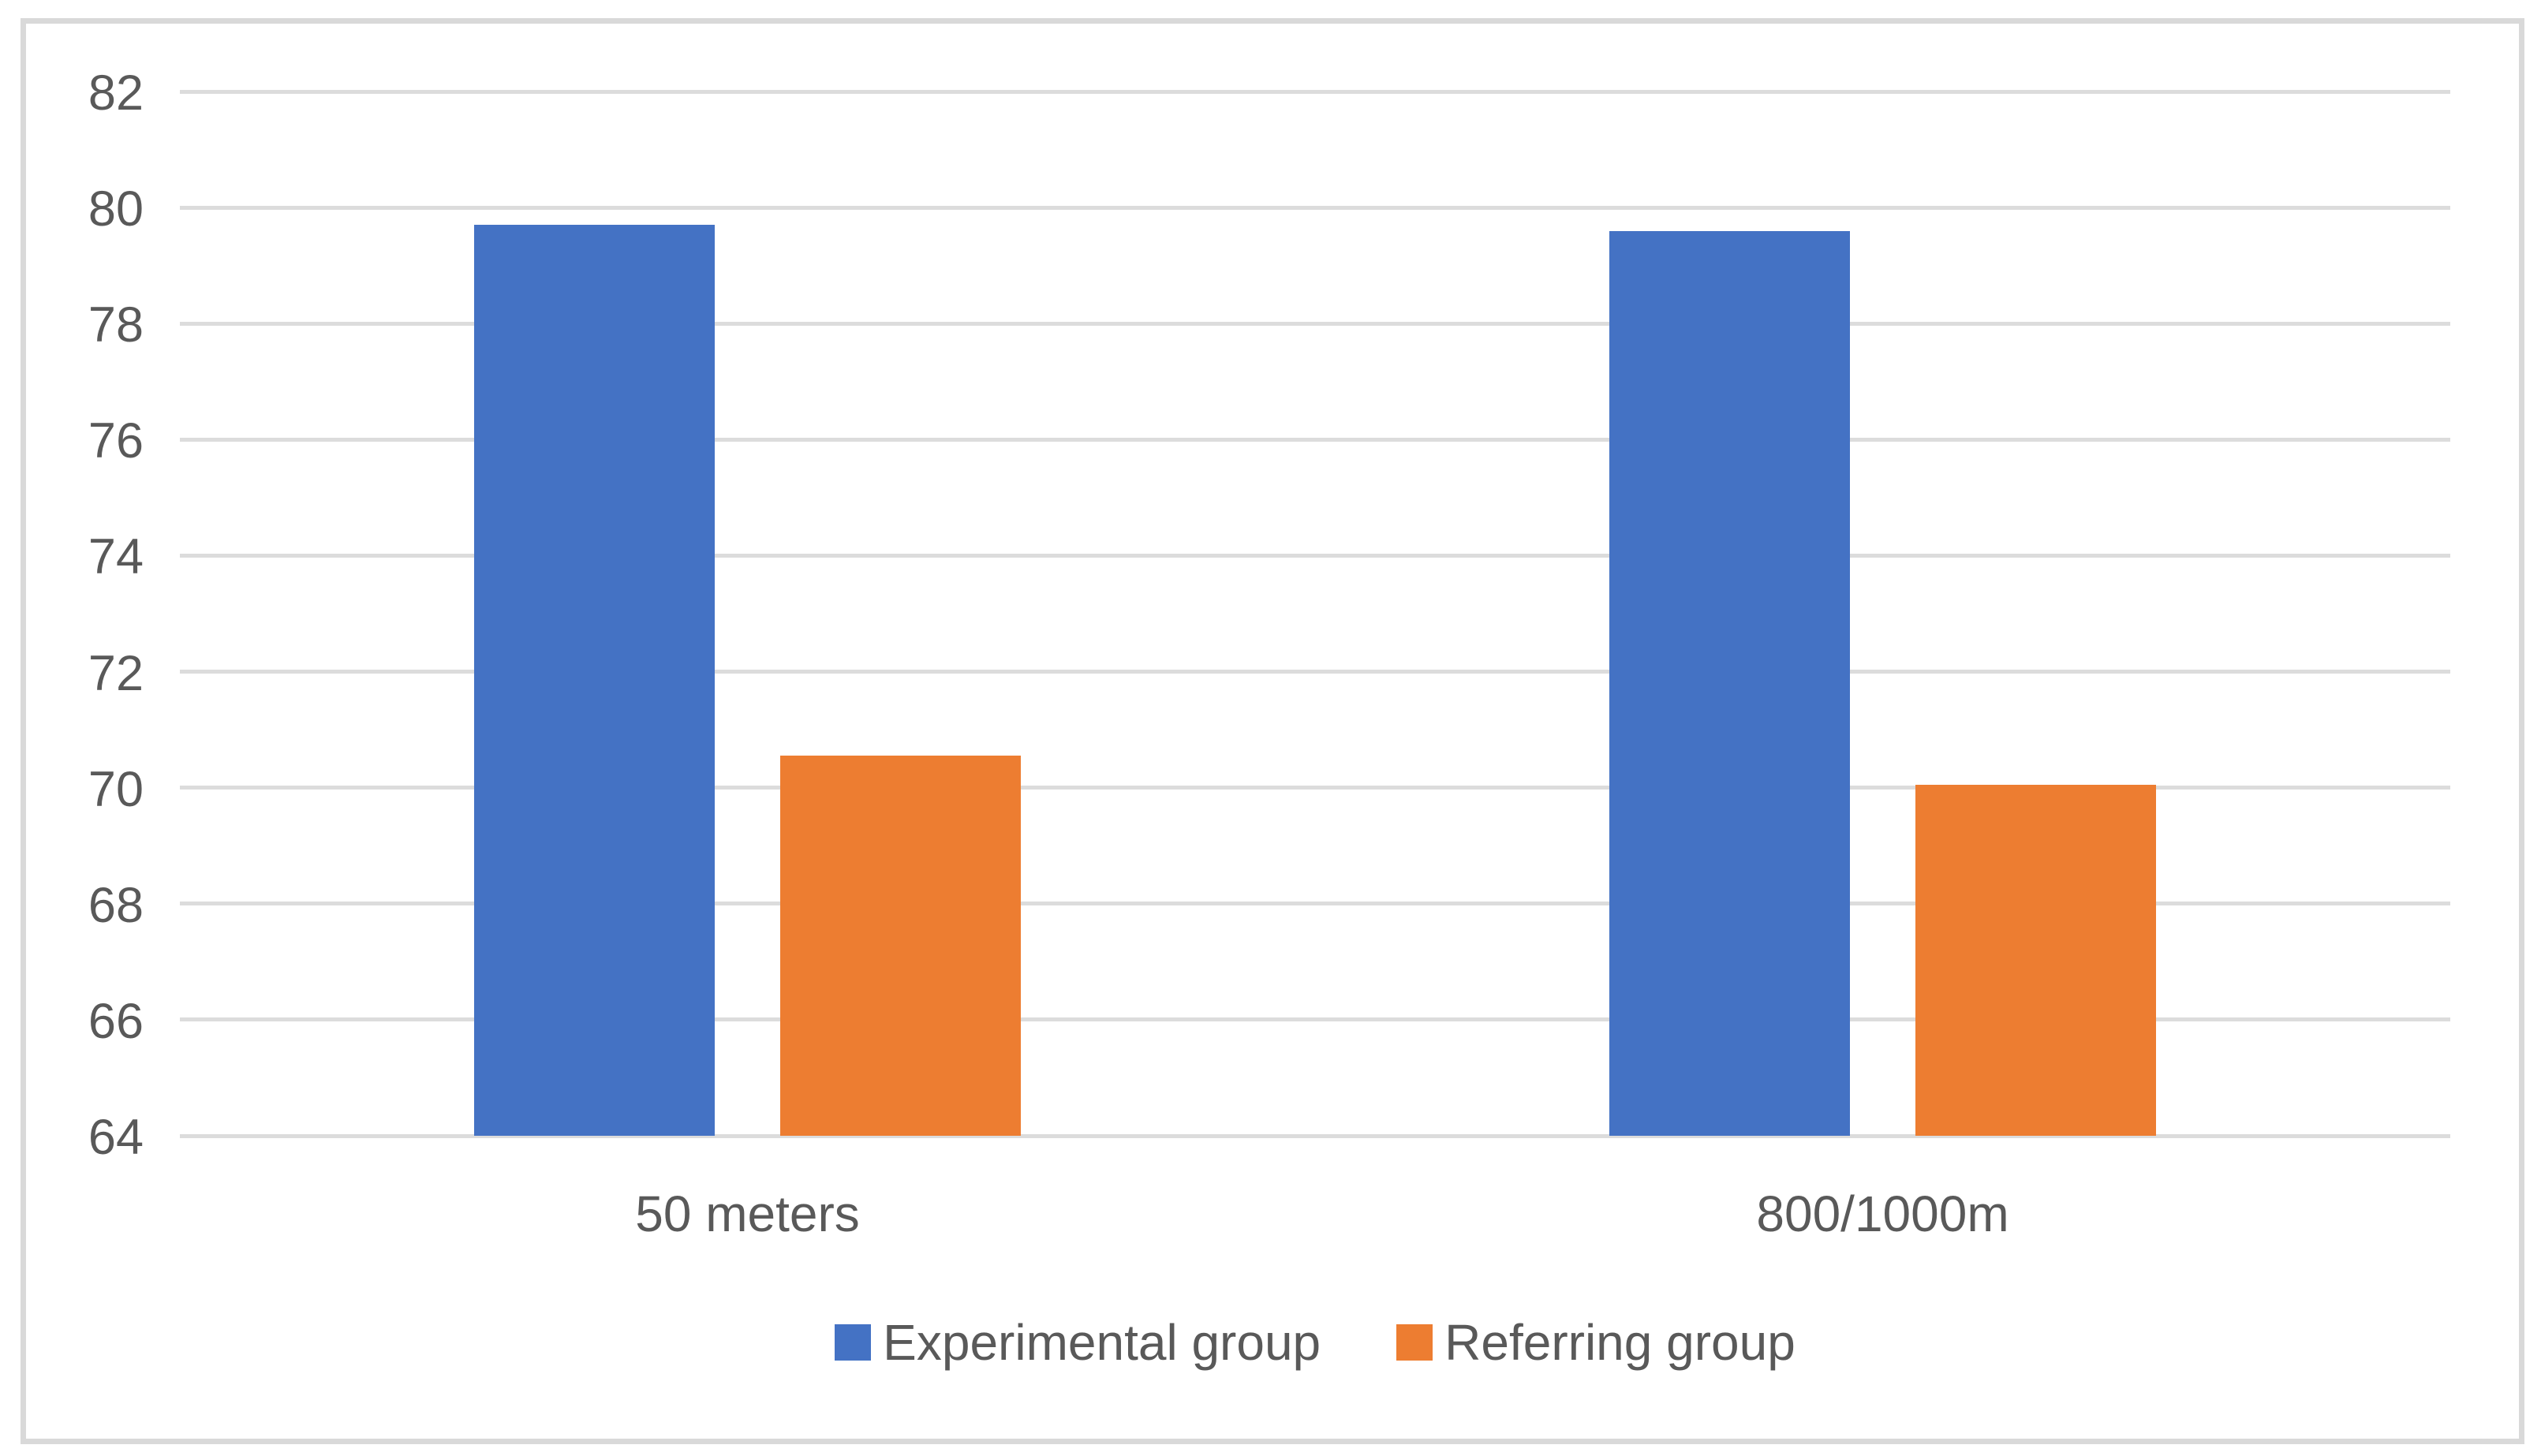 This screenshot has width=2541, height=1456. I want to click on y-tick-label: 80, so click(116, 209).